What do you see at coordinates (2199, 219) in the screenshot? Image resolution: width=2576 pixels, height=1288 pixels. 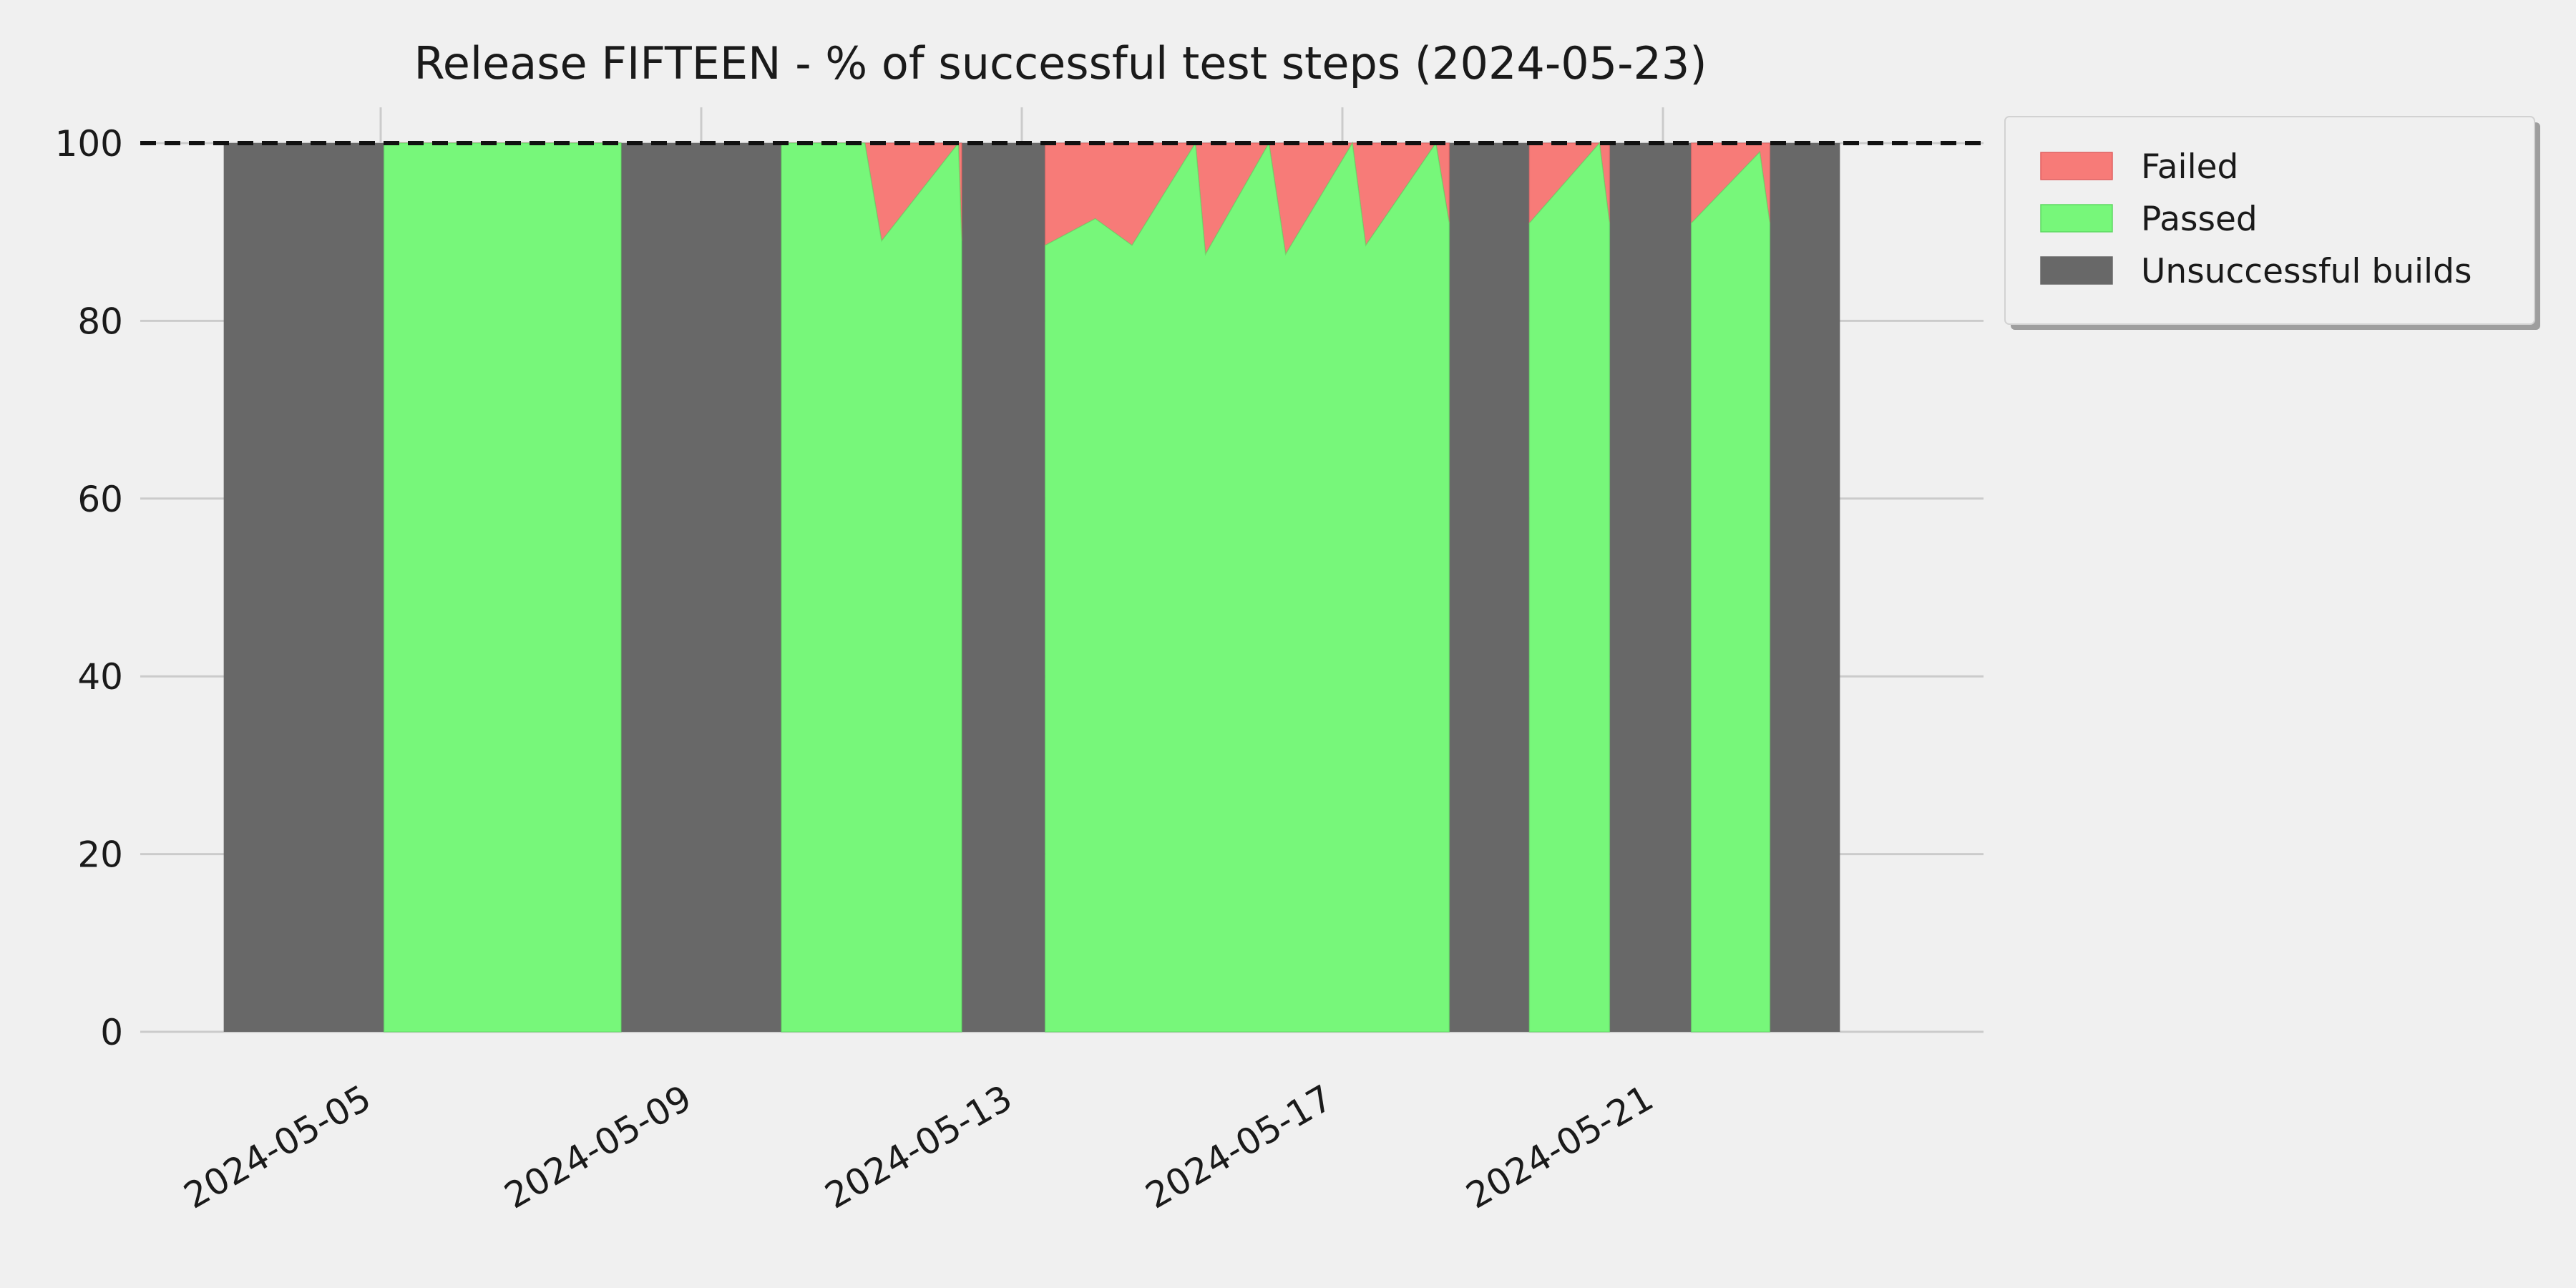 I see `legend-label-passed: Passed` at bounding box center [2199, 219].